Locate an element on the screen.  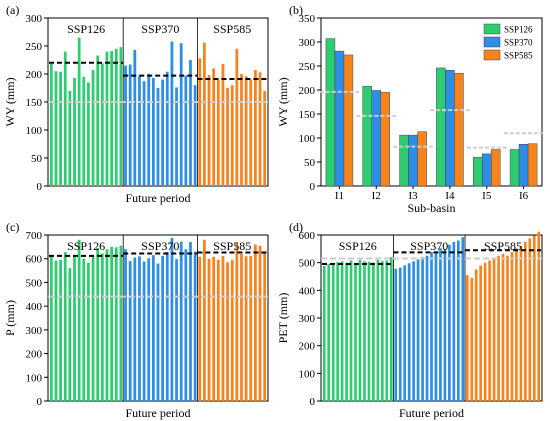
x-tick-label: I4 is located at coordinates (450, 196).